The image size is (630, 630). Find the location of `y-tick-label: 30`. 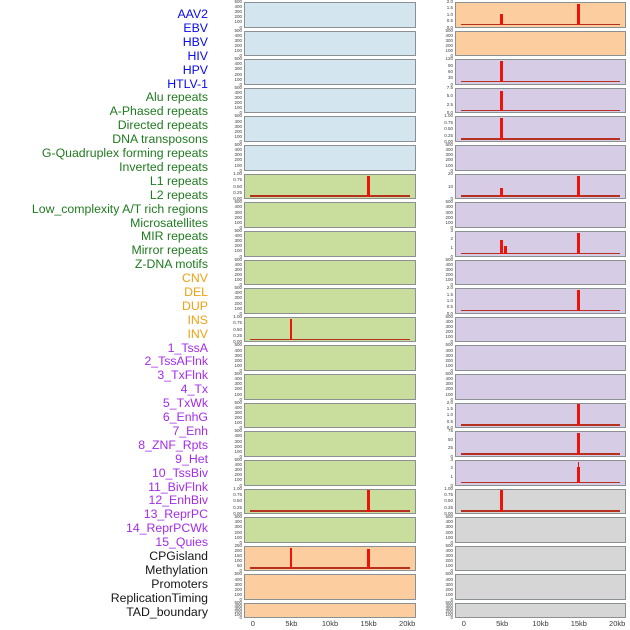

y-tick-label: 30 is located at coordinates (450, 78).